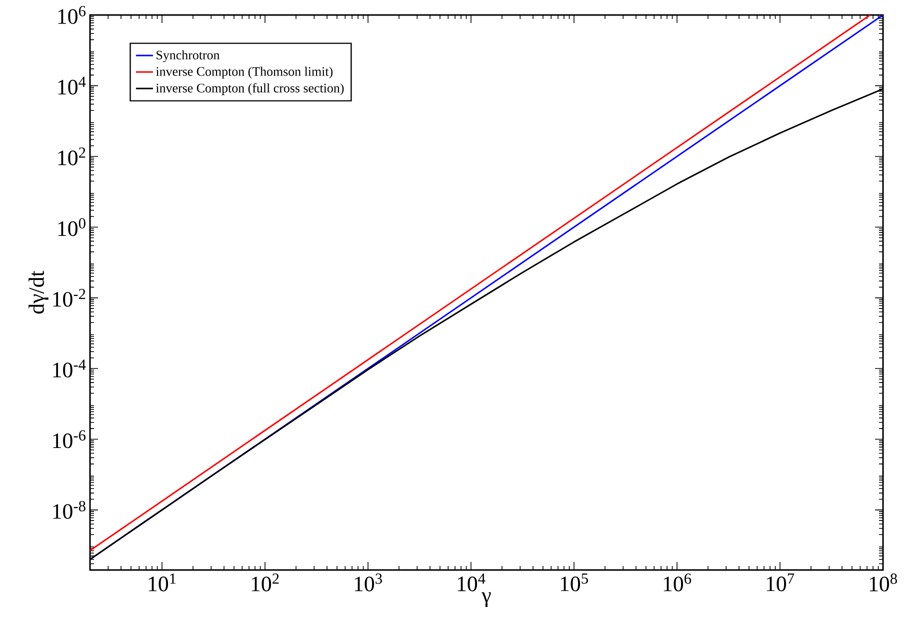  I want to click on x-tick-label: 10$^{1}$, so click(162, 583).